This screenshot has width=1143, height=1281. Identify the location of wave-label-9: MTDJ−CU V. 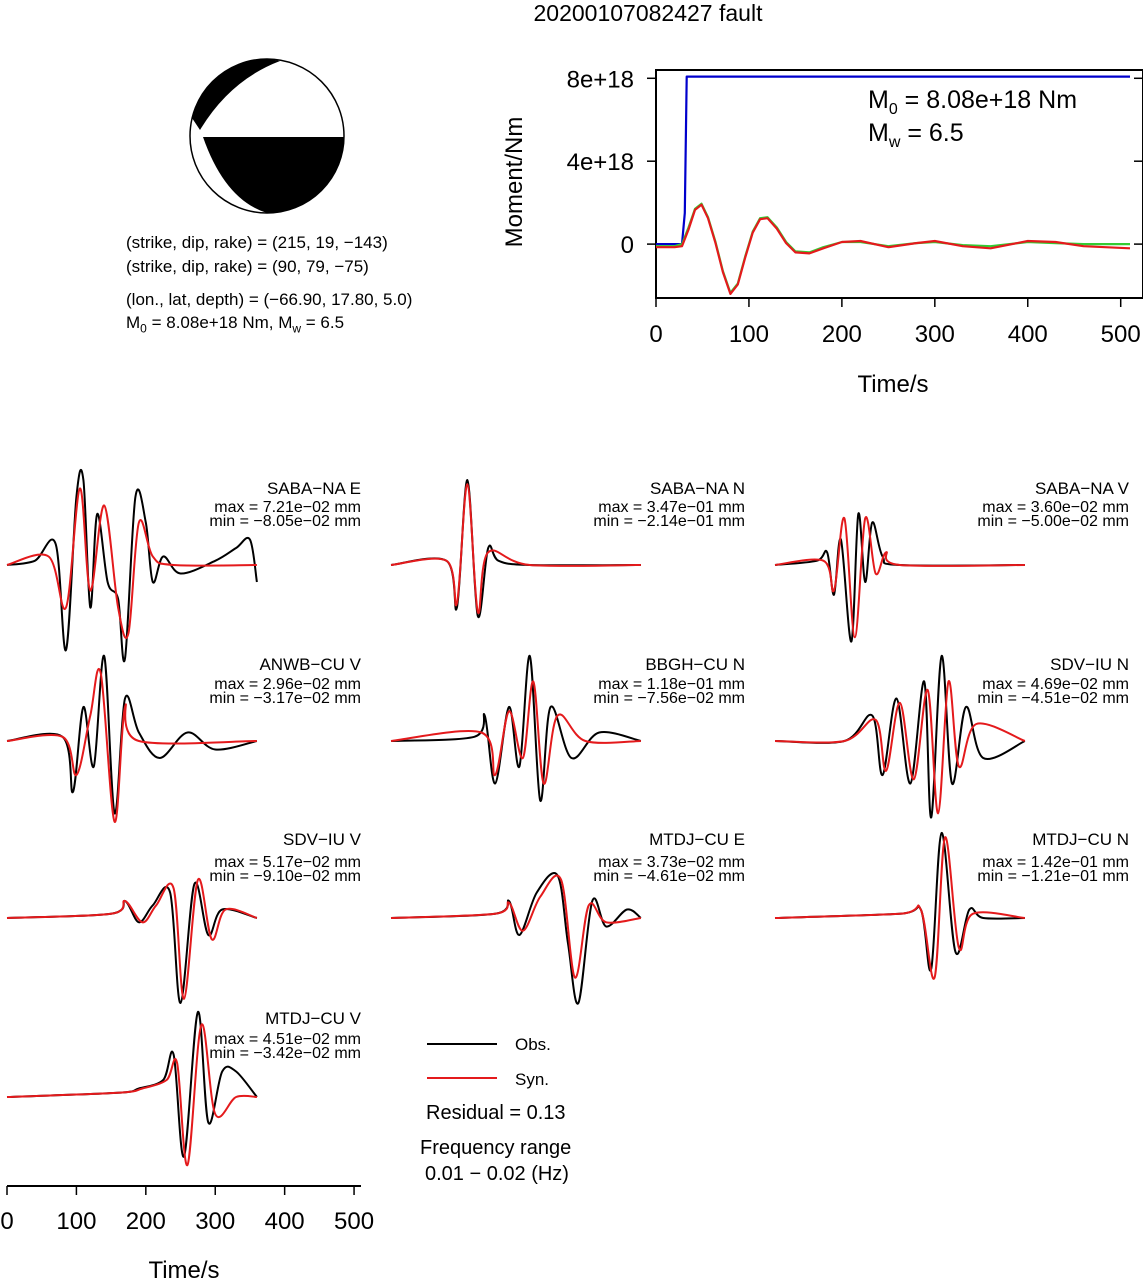
(313, 1018).